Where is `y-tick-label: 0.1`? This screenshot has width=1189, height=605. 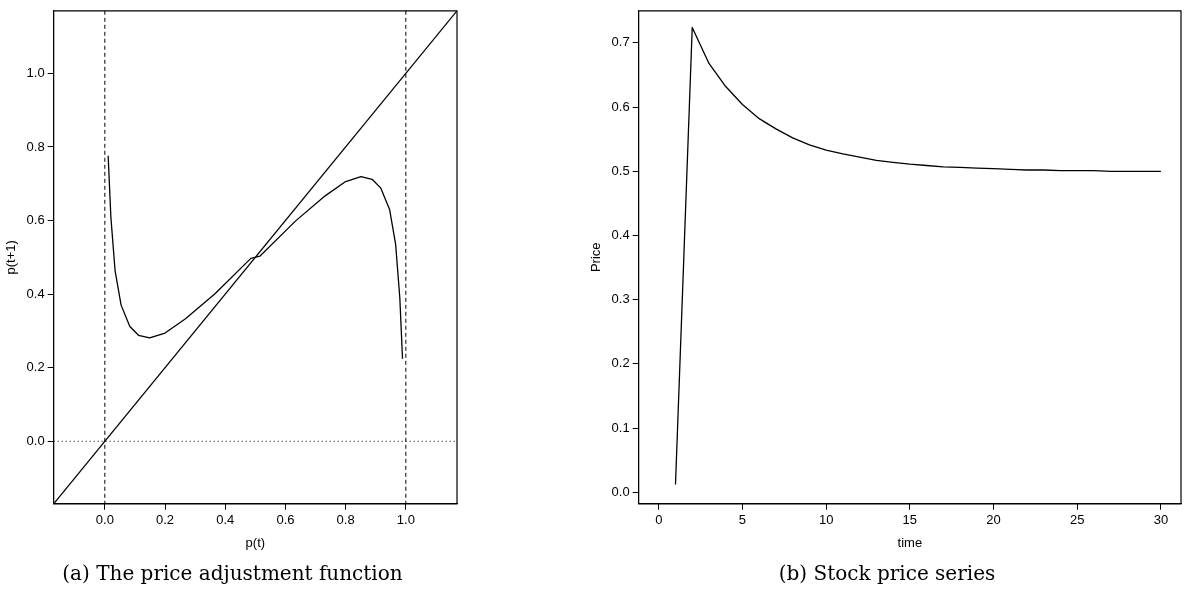 y-tick-label: 0.1 is located at coordinates (620, 427).